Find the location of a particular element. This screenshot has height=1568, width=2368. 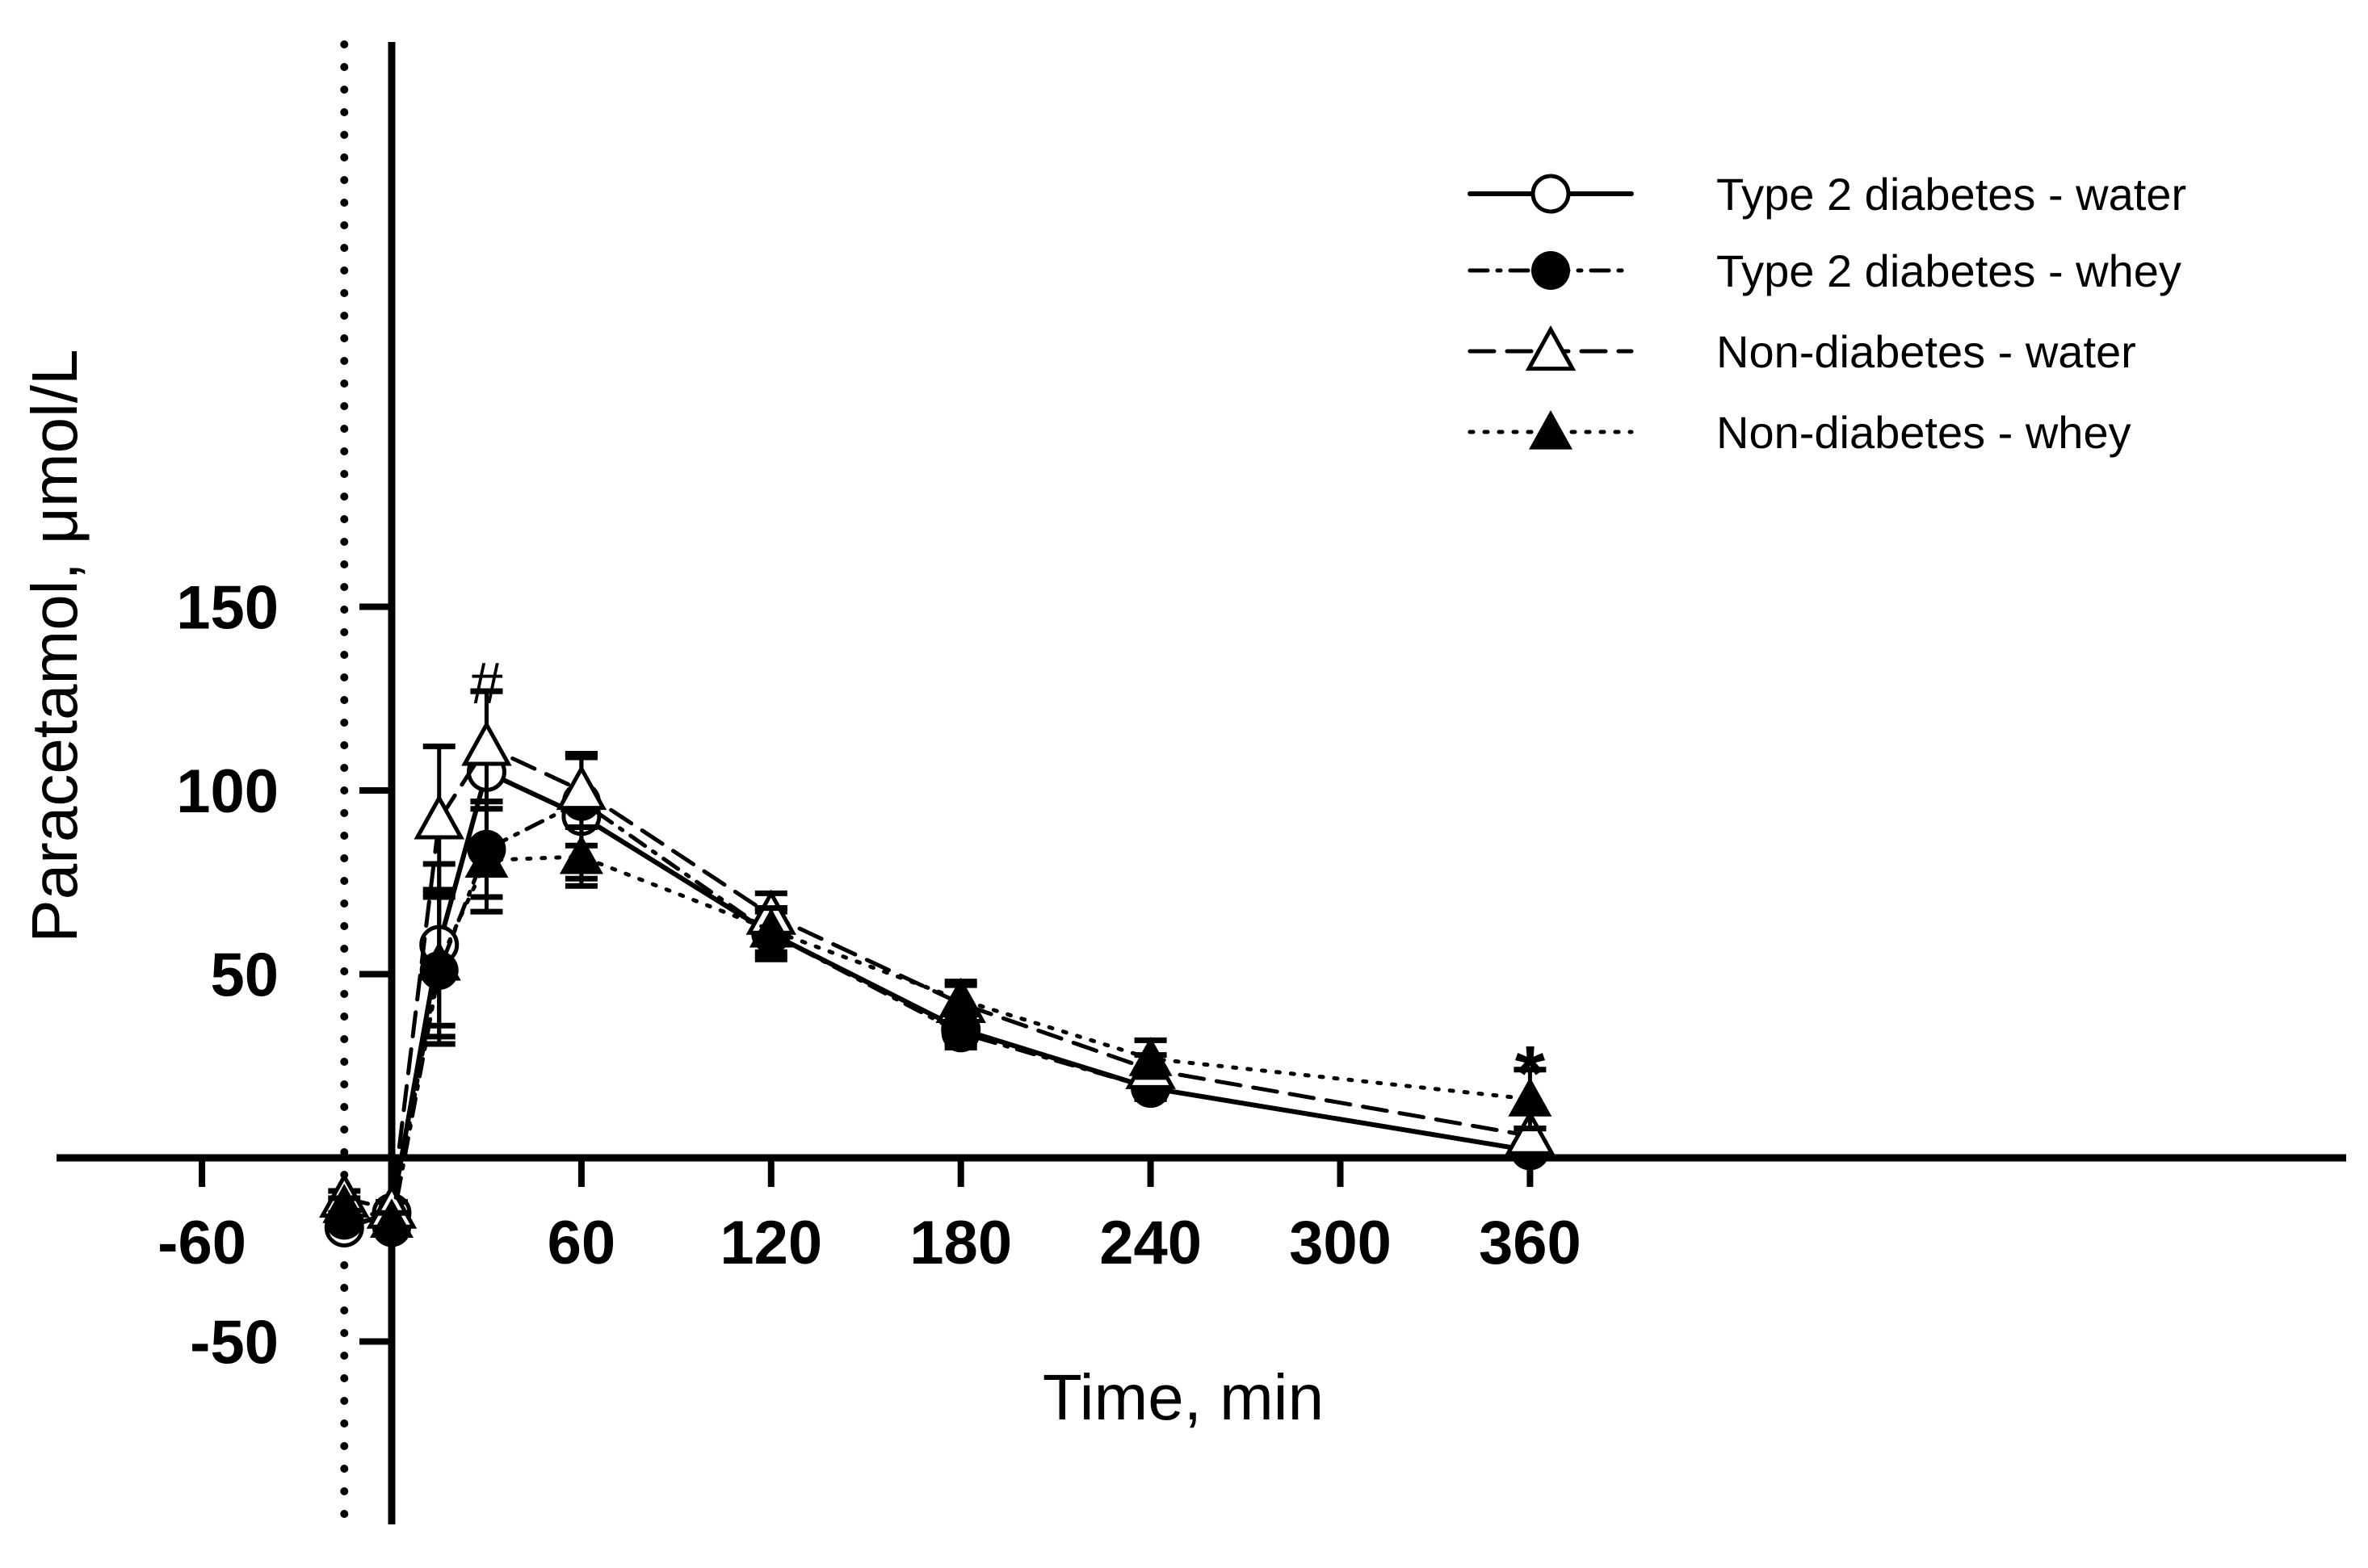

legend-label: Type 2 diabetes - water is located at coordinates (1951, 194).